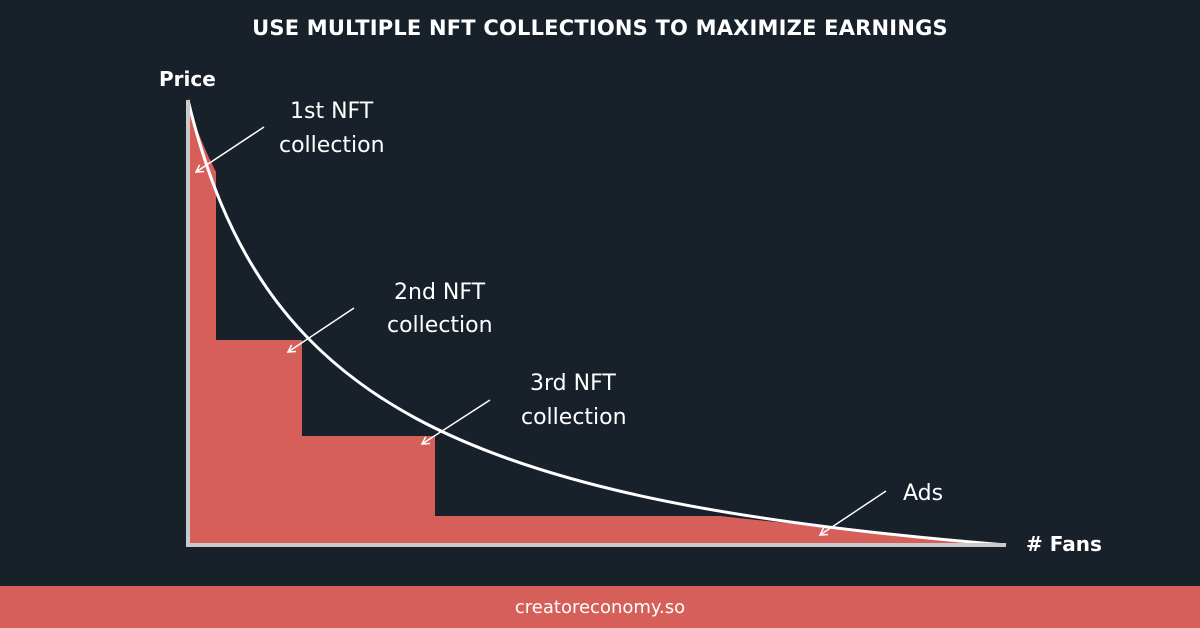 The width and height of the screenshot is (1200, 628). Describe the element at coordinates (1064, 544) in the screenshot. I see `x-axis-label: # Fans` at that location.